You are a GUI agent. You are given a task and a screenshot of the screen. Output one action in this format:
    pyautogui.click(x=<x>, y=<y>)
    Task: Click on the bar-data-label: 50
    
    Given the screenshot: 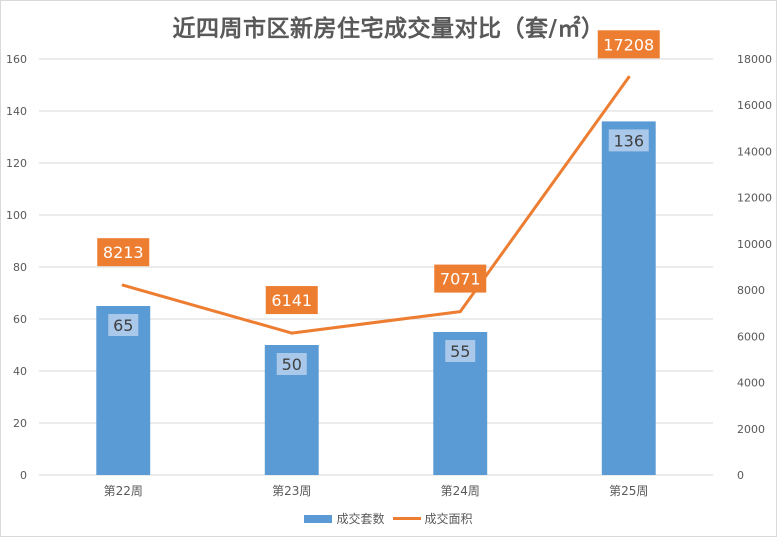 What is the action you would take?
    pyautogui.click(x=292, y=364)
    